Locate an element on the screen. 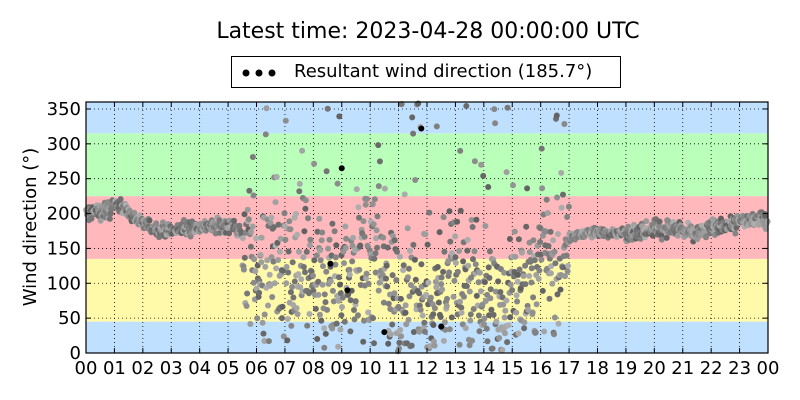 The height and width of the screenshot is (400, 800). x-tick-label: 18 is located at coordinates (597, 368).